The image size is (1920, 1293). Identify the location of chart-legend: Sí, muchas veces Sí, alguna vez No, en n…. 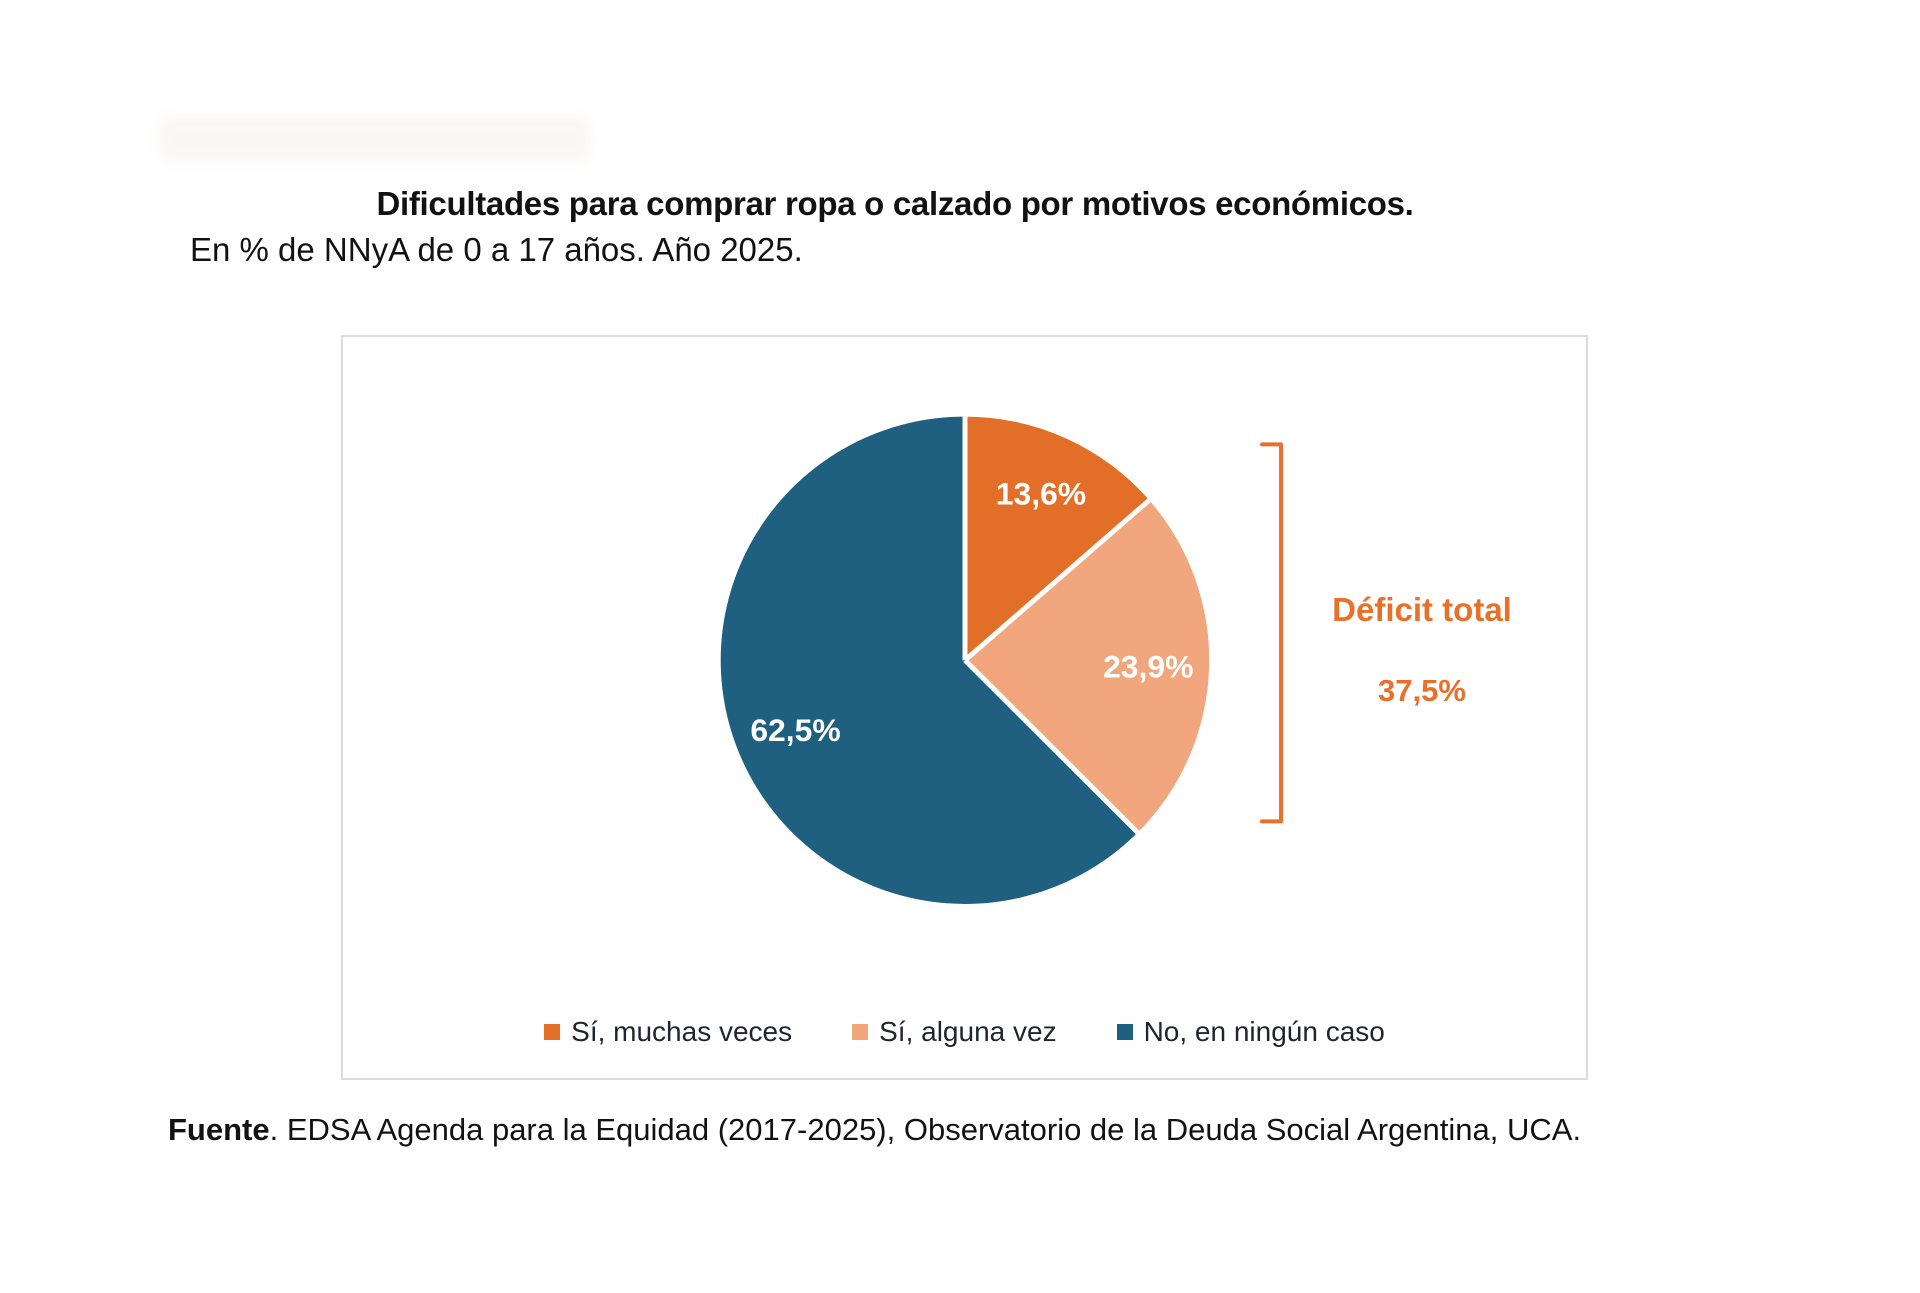
(964, 1032).